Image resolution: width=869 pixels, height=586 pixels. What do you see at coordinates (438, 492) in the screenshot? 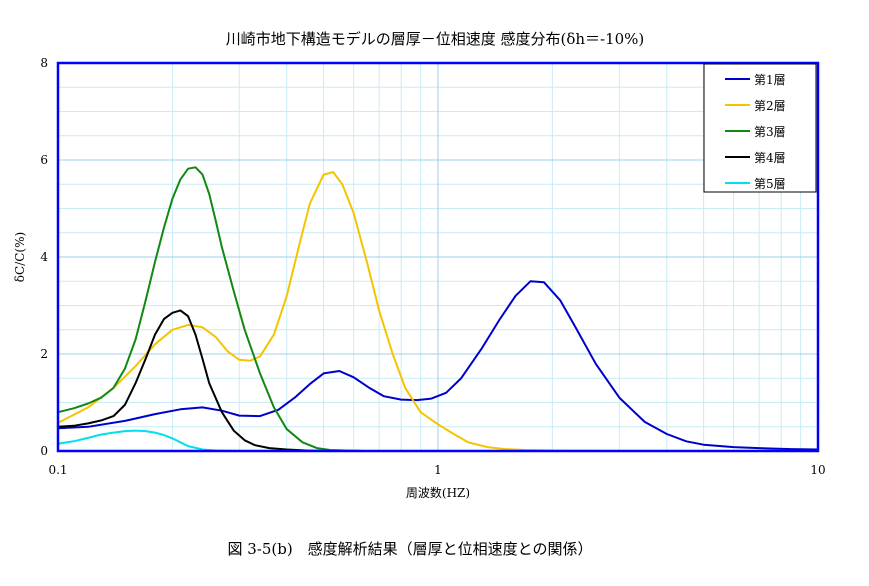
I see `x-axis-label: 周波数(HZ)` at bounding box center [438, 492].